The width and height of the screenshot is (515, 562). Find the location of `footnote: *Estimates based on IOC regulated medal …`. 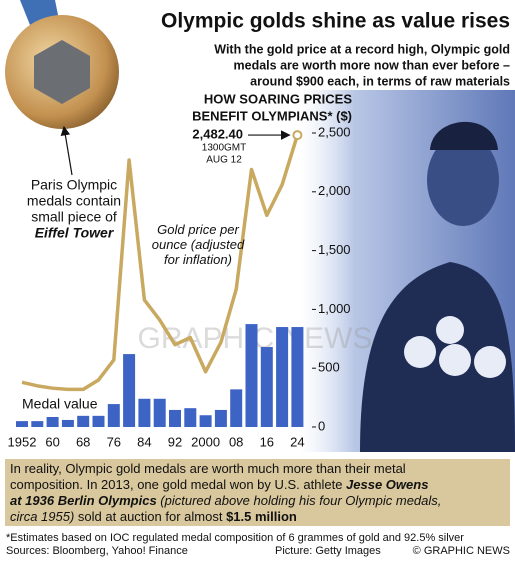

footnote: *Estimates based on IOC regulated medal … is located at coordinates (235, 538).